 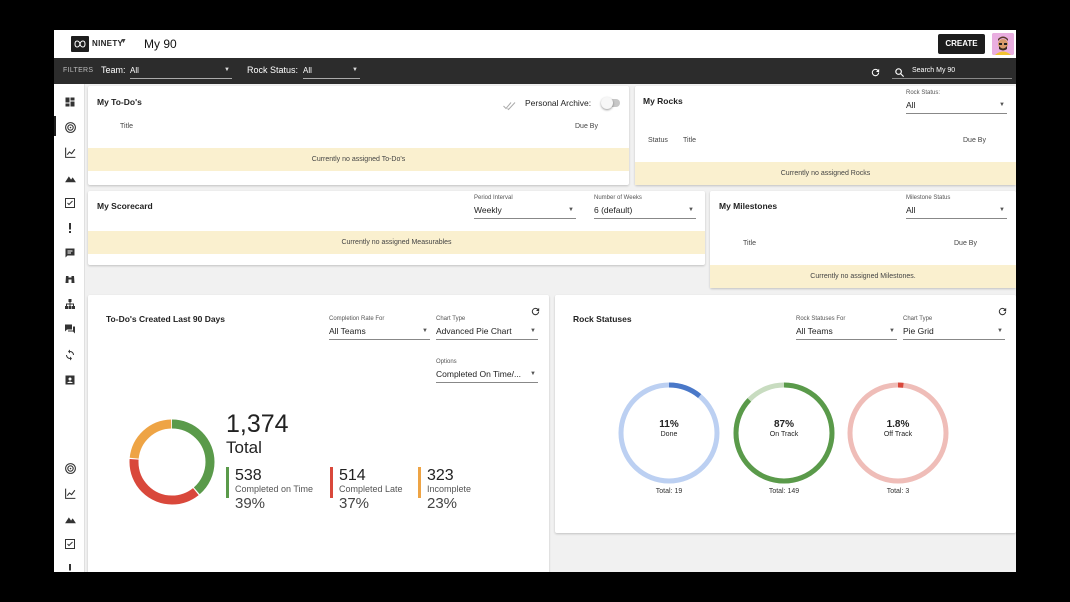 I want to click on chart-type-label: Chart Type, so click(x=918, y=319).